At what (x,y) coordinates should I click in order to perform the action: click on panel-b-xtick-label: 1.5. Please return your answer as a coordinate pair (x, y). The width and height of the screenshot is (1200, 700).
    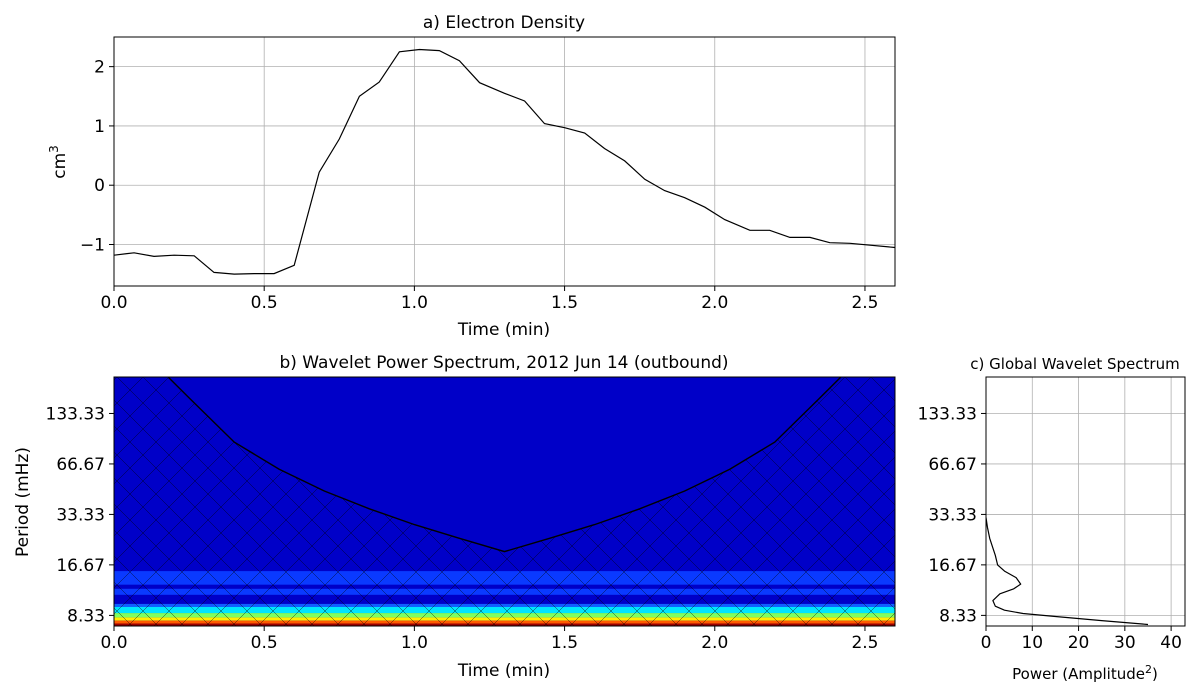
    Looking at the image, I should click on (564, 643).